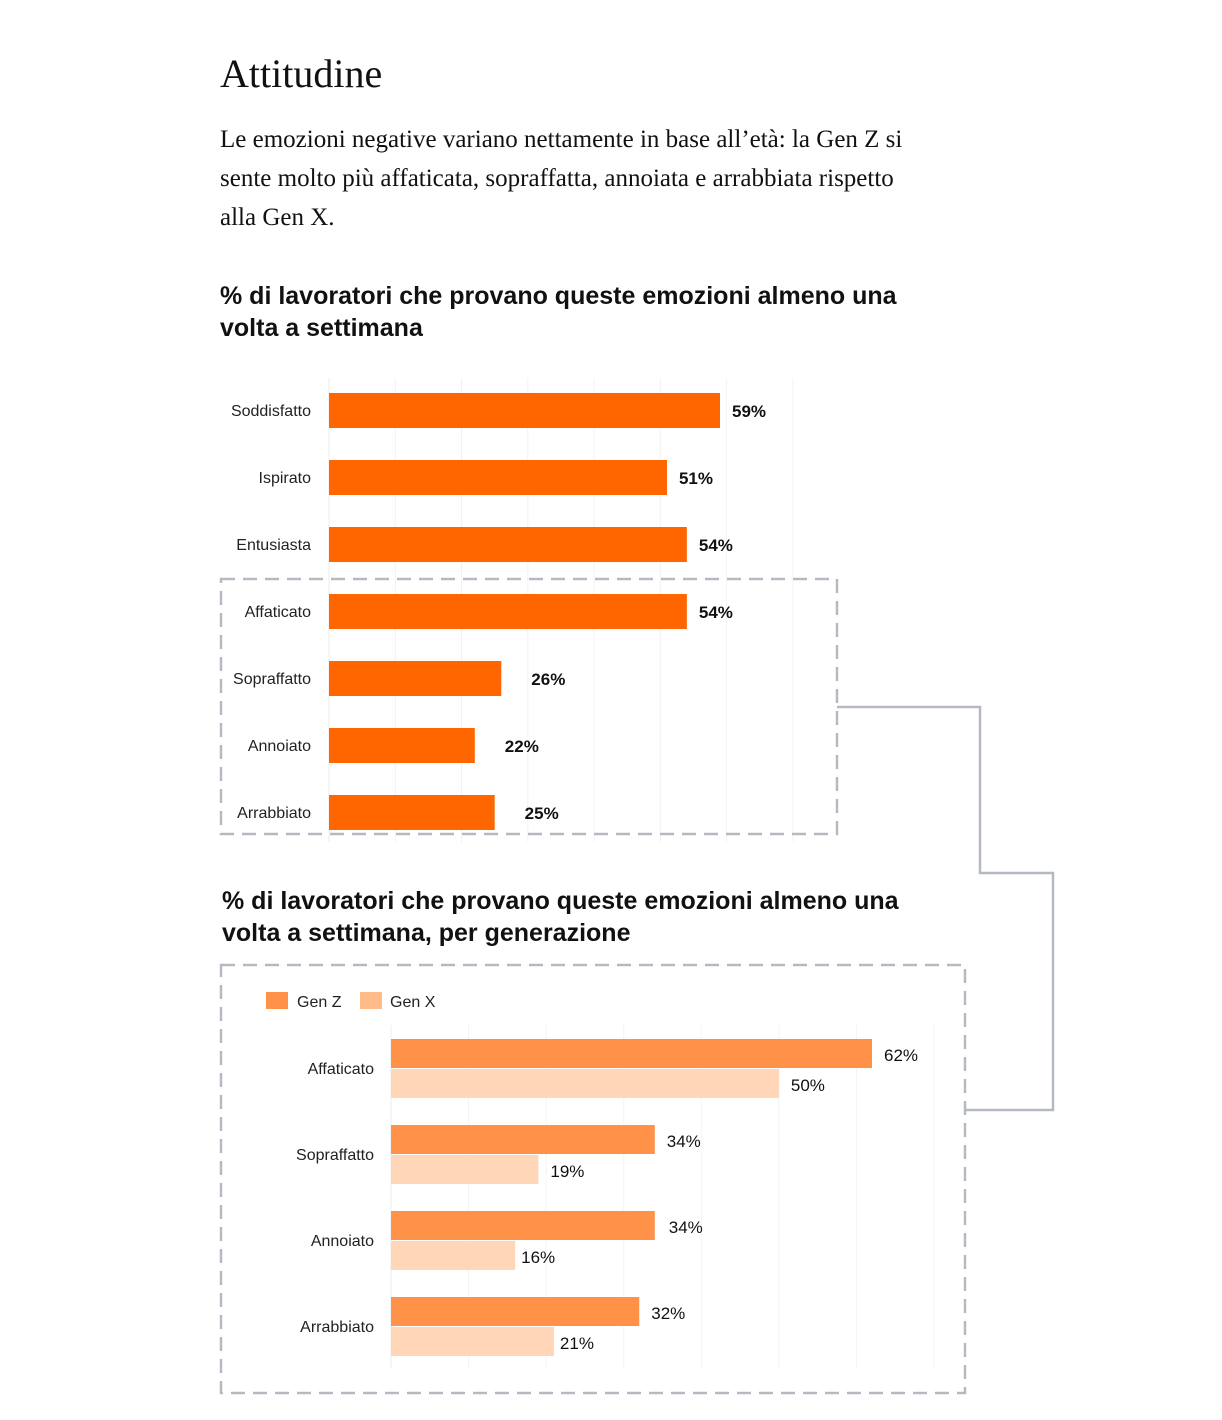  Describe the element at coordinates (522, 746) in the screenshot. I see `data-label: 22%` at that location.